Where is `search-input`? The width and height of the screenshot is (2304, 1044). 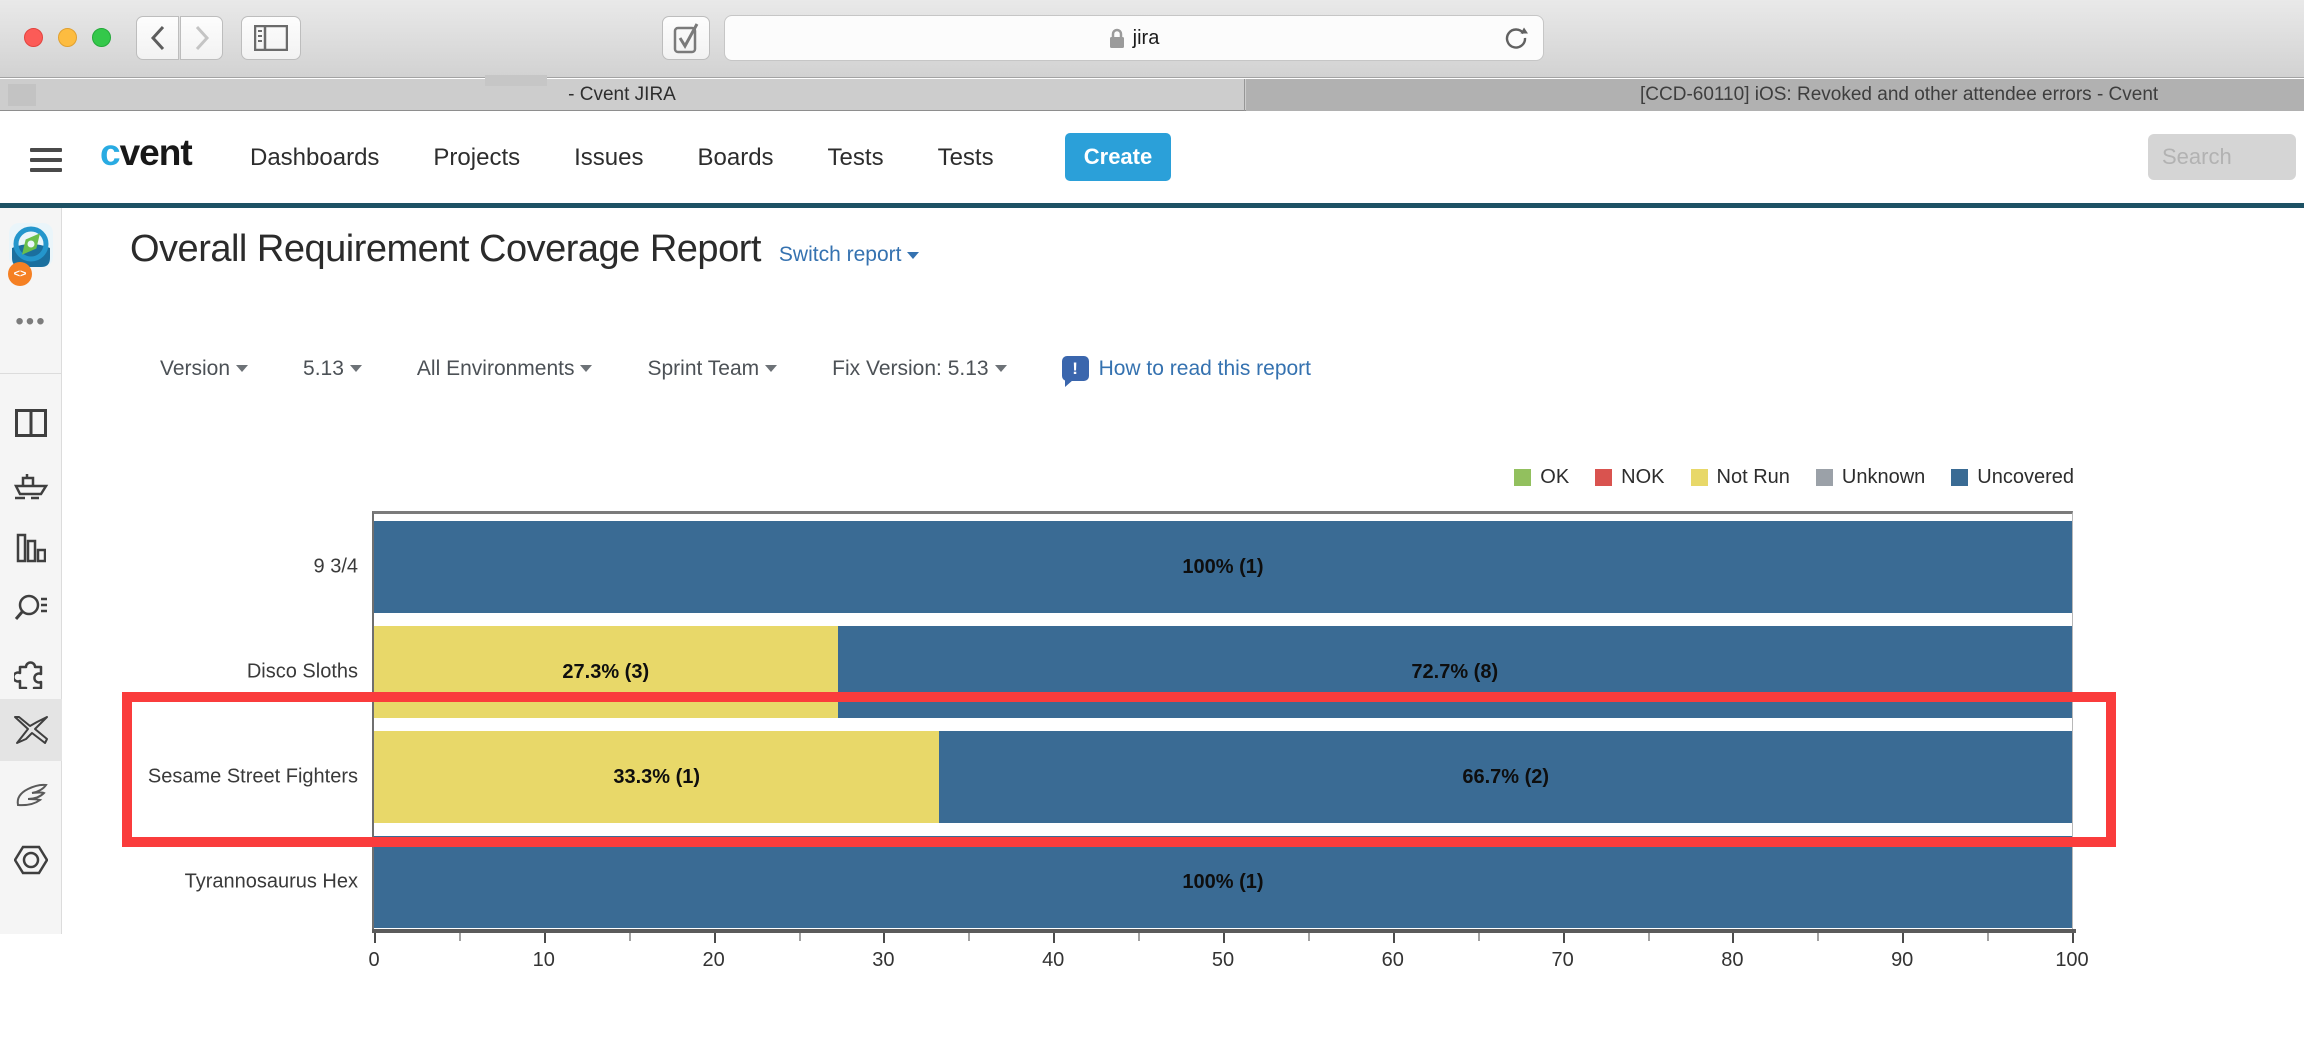 search-input is located at coordinates (2222, 157).